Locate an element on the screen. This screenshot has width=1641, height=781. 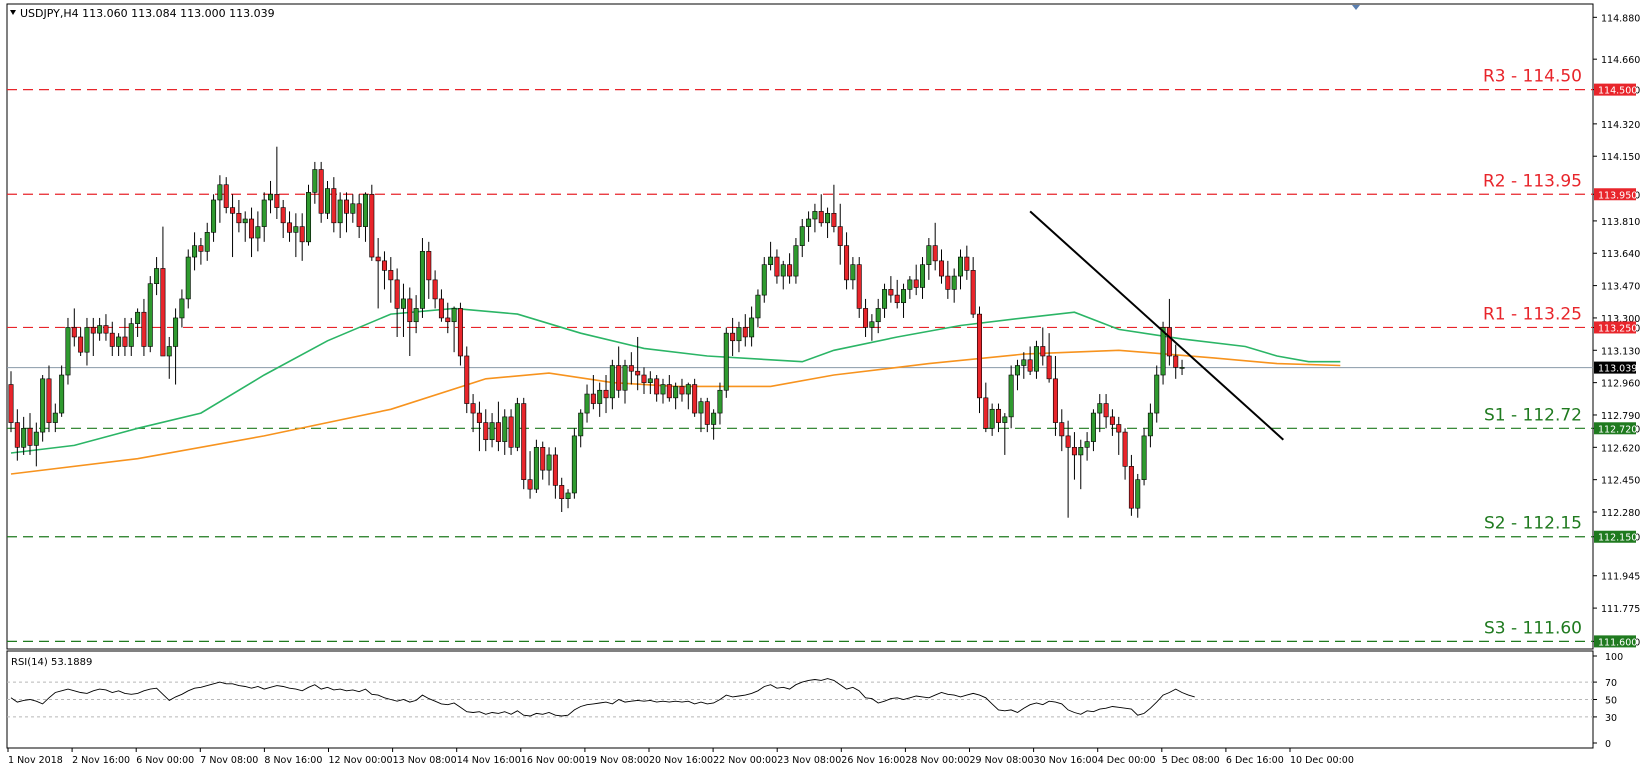
level-price-tag-text: 113.950 is located at coordinates (1617, 195).